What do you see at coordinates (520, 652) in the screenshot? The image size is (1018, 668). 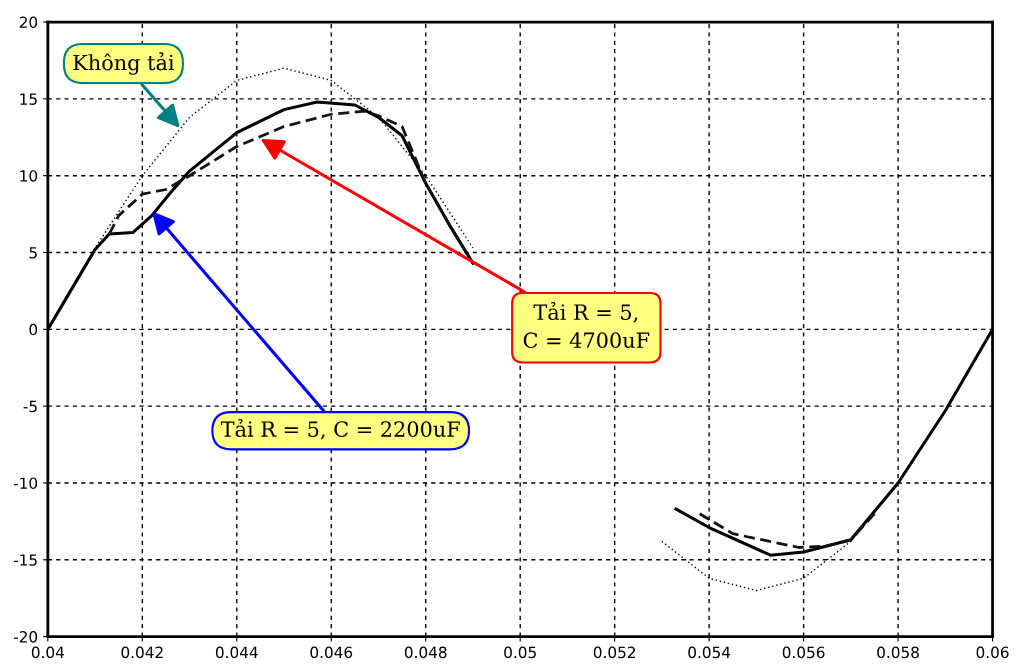 I see `x-tick-label: 0.05` at bounding box center [520, 652].